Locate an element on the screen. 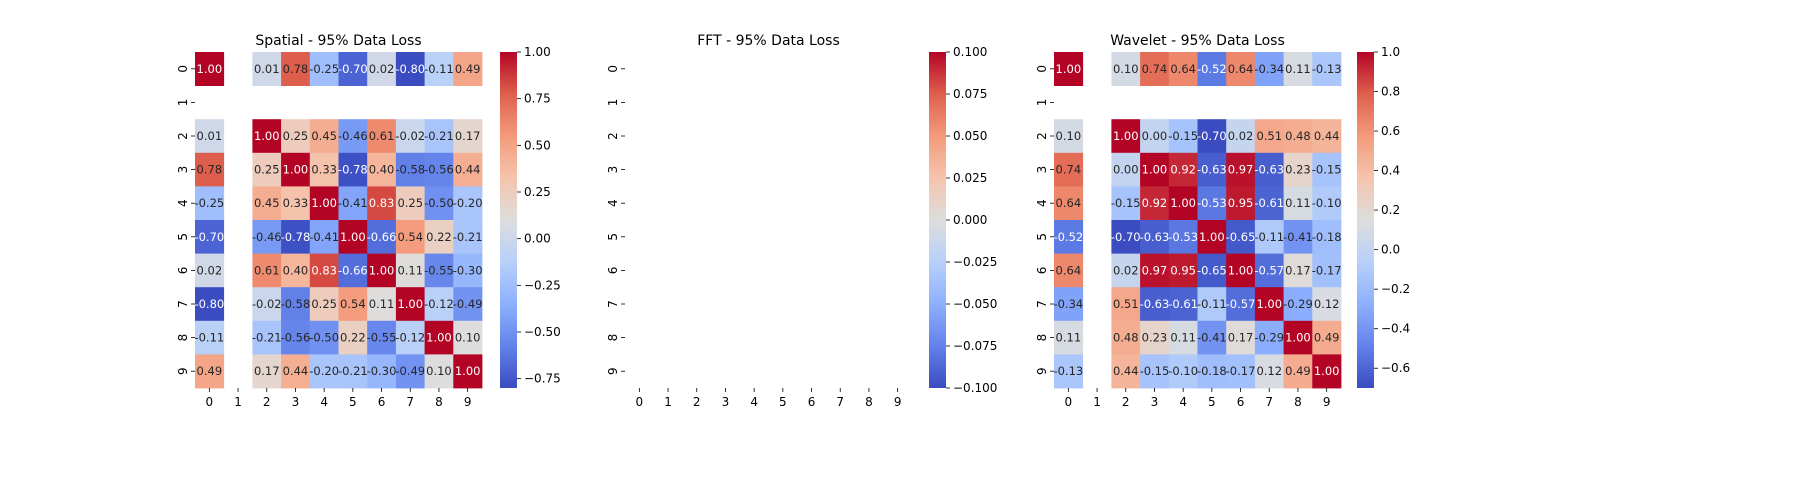 Image resolution: width=1800 pixels, height=500 pixels. y-tick-label: 4 is located at coordinates (613, 203).